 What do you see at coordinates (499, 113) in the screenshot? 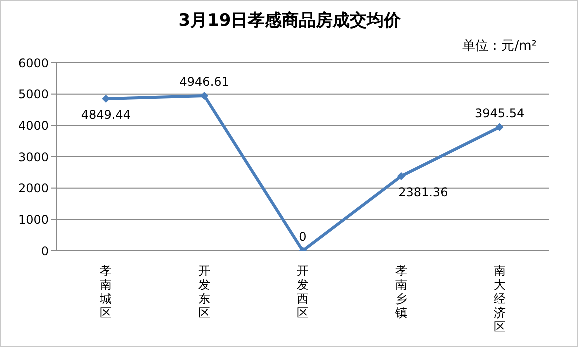
I see `data-label: 3945.54` at bounding box center [499, 113].